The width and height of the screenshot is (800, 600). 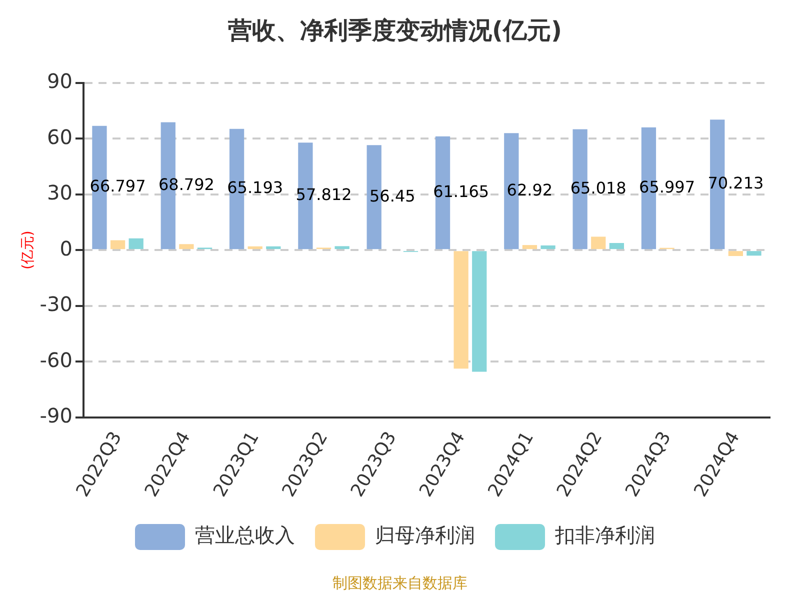 What do you see at coordinates (245, 535) in the screenshot?
I see `legend-label: 营业总收入` at bounding box center [245, 535].